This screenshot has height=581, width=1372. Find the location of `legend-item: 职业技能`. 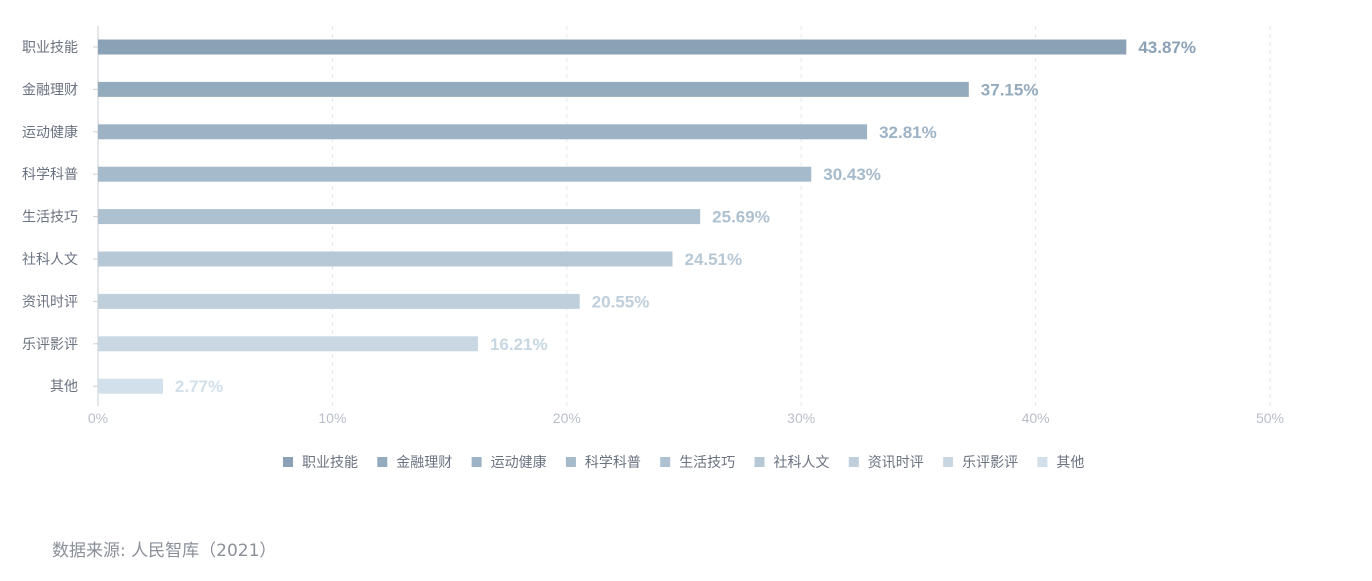

legend-item: 职业技能 is located at coordinates (320, 463).